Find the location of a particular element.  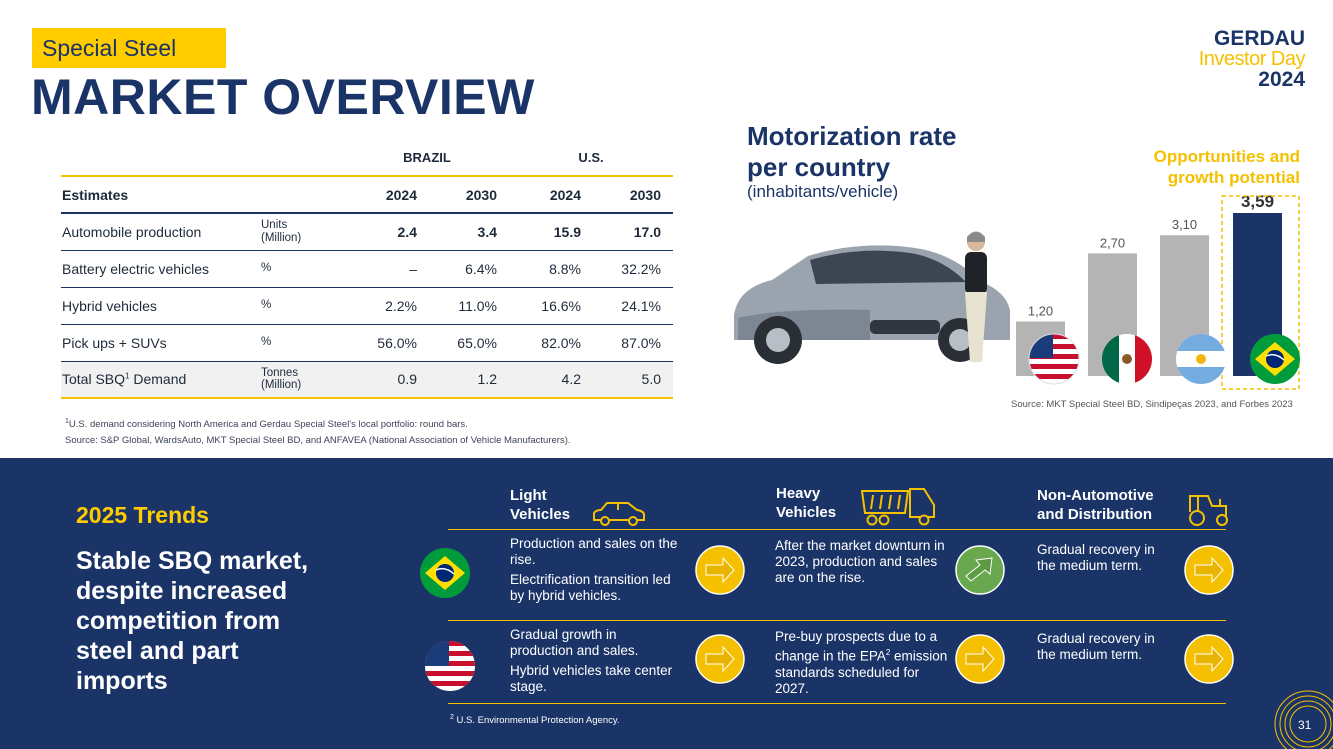

section-tag-label: Special Steel is located at coordinates (109, 48).